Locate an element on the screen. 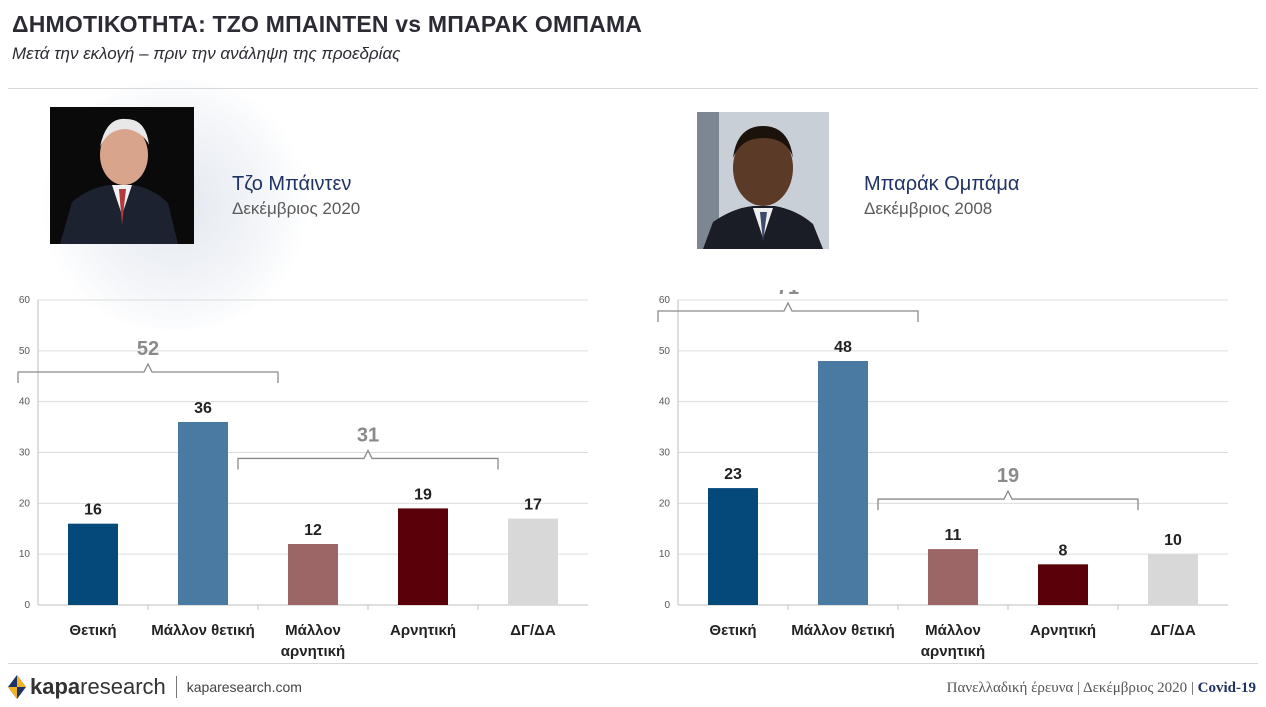 Image resolution: width=1266 pixels, height=707 pixels. kapa-research-logo: kaparesearch kaparesearch.com is located at coordinates (155, 687).